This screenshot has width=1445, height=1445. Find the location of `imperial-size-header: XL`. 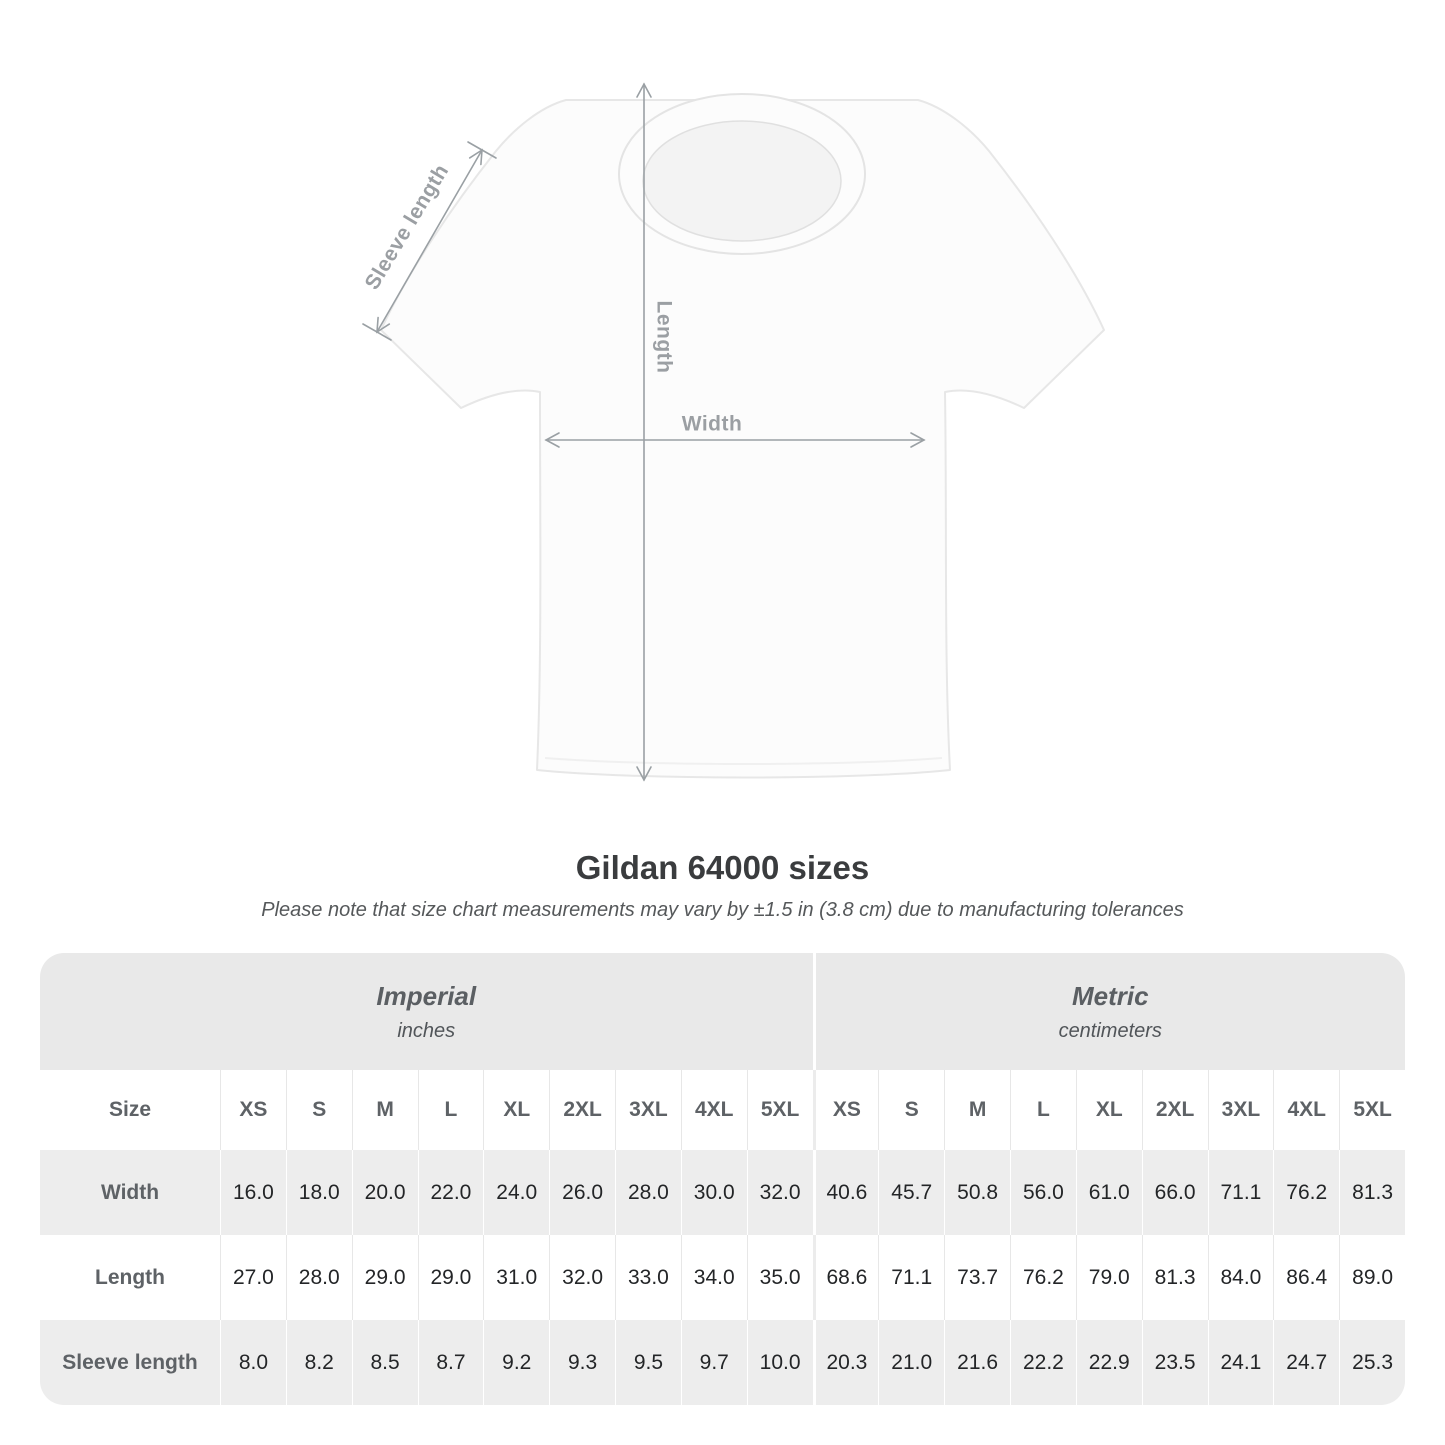

imperial-size-header: XL is located at coordinates (516, 1110).